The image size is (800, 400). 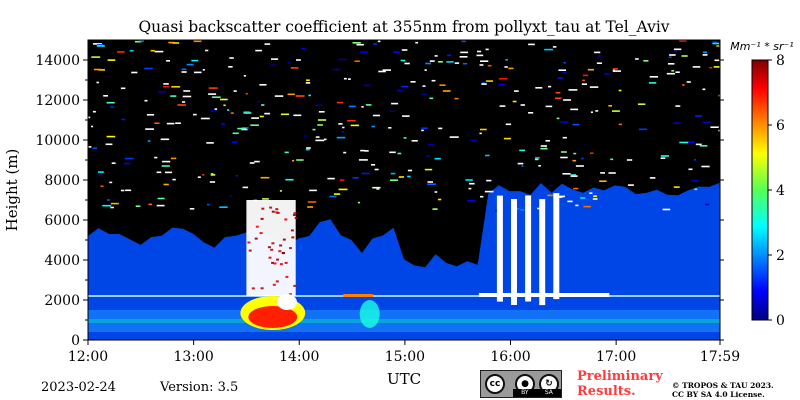 I want to click on cc-license-badge: cc ● ↻ BY SA, so click(x=521, y=384).